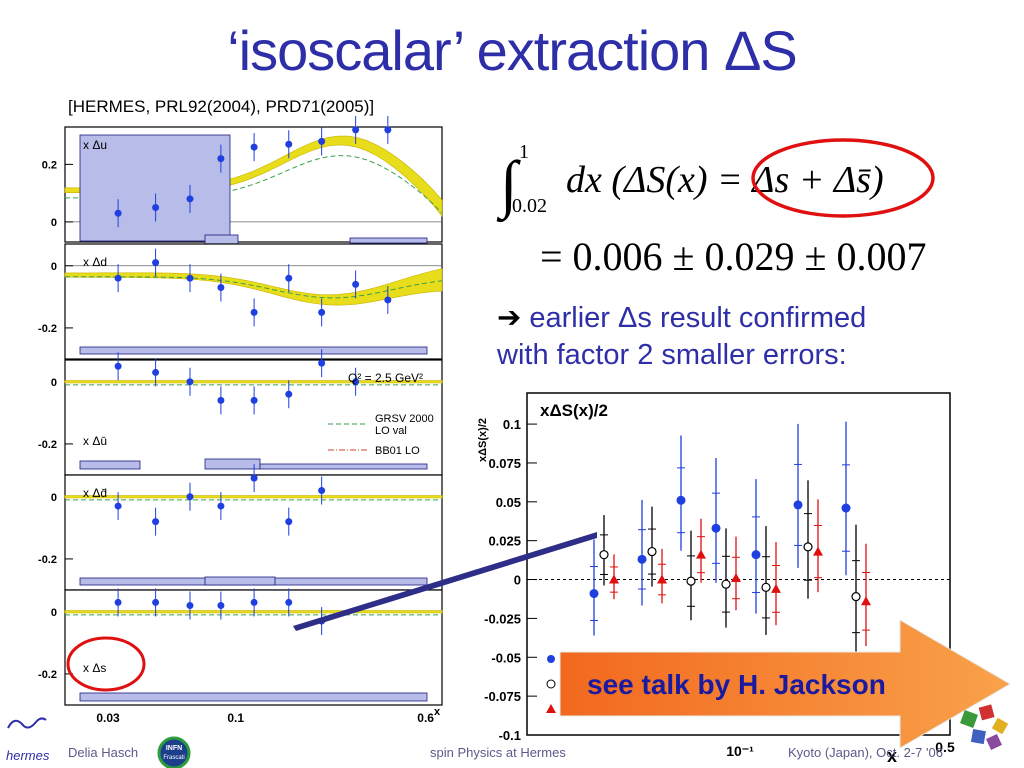  What do you see at coordinates (49, 165) in the screenshot?
I see `y-tick-label: 0.2` at bounding box center [49, 165].